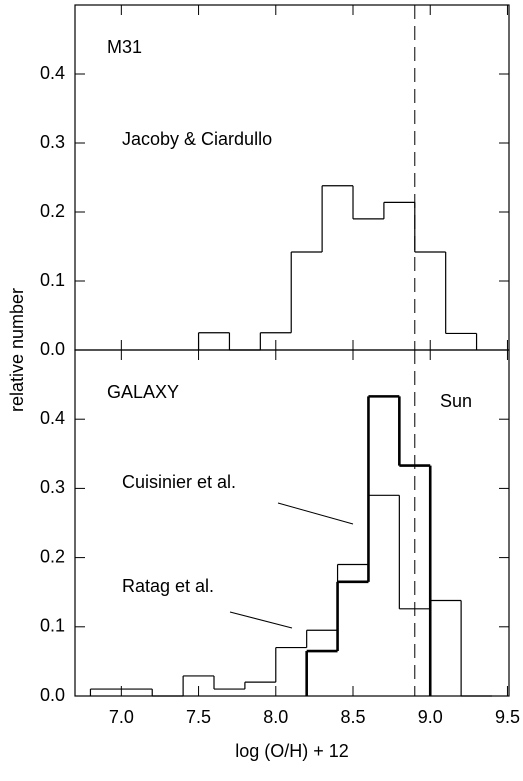 This screenshot has height=781, width=523. What do you see at coordinates (197, 139) in the screenshot?
I see `annotation: Jacoby & Ciardullo` at bounding box center [197, 139].